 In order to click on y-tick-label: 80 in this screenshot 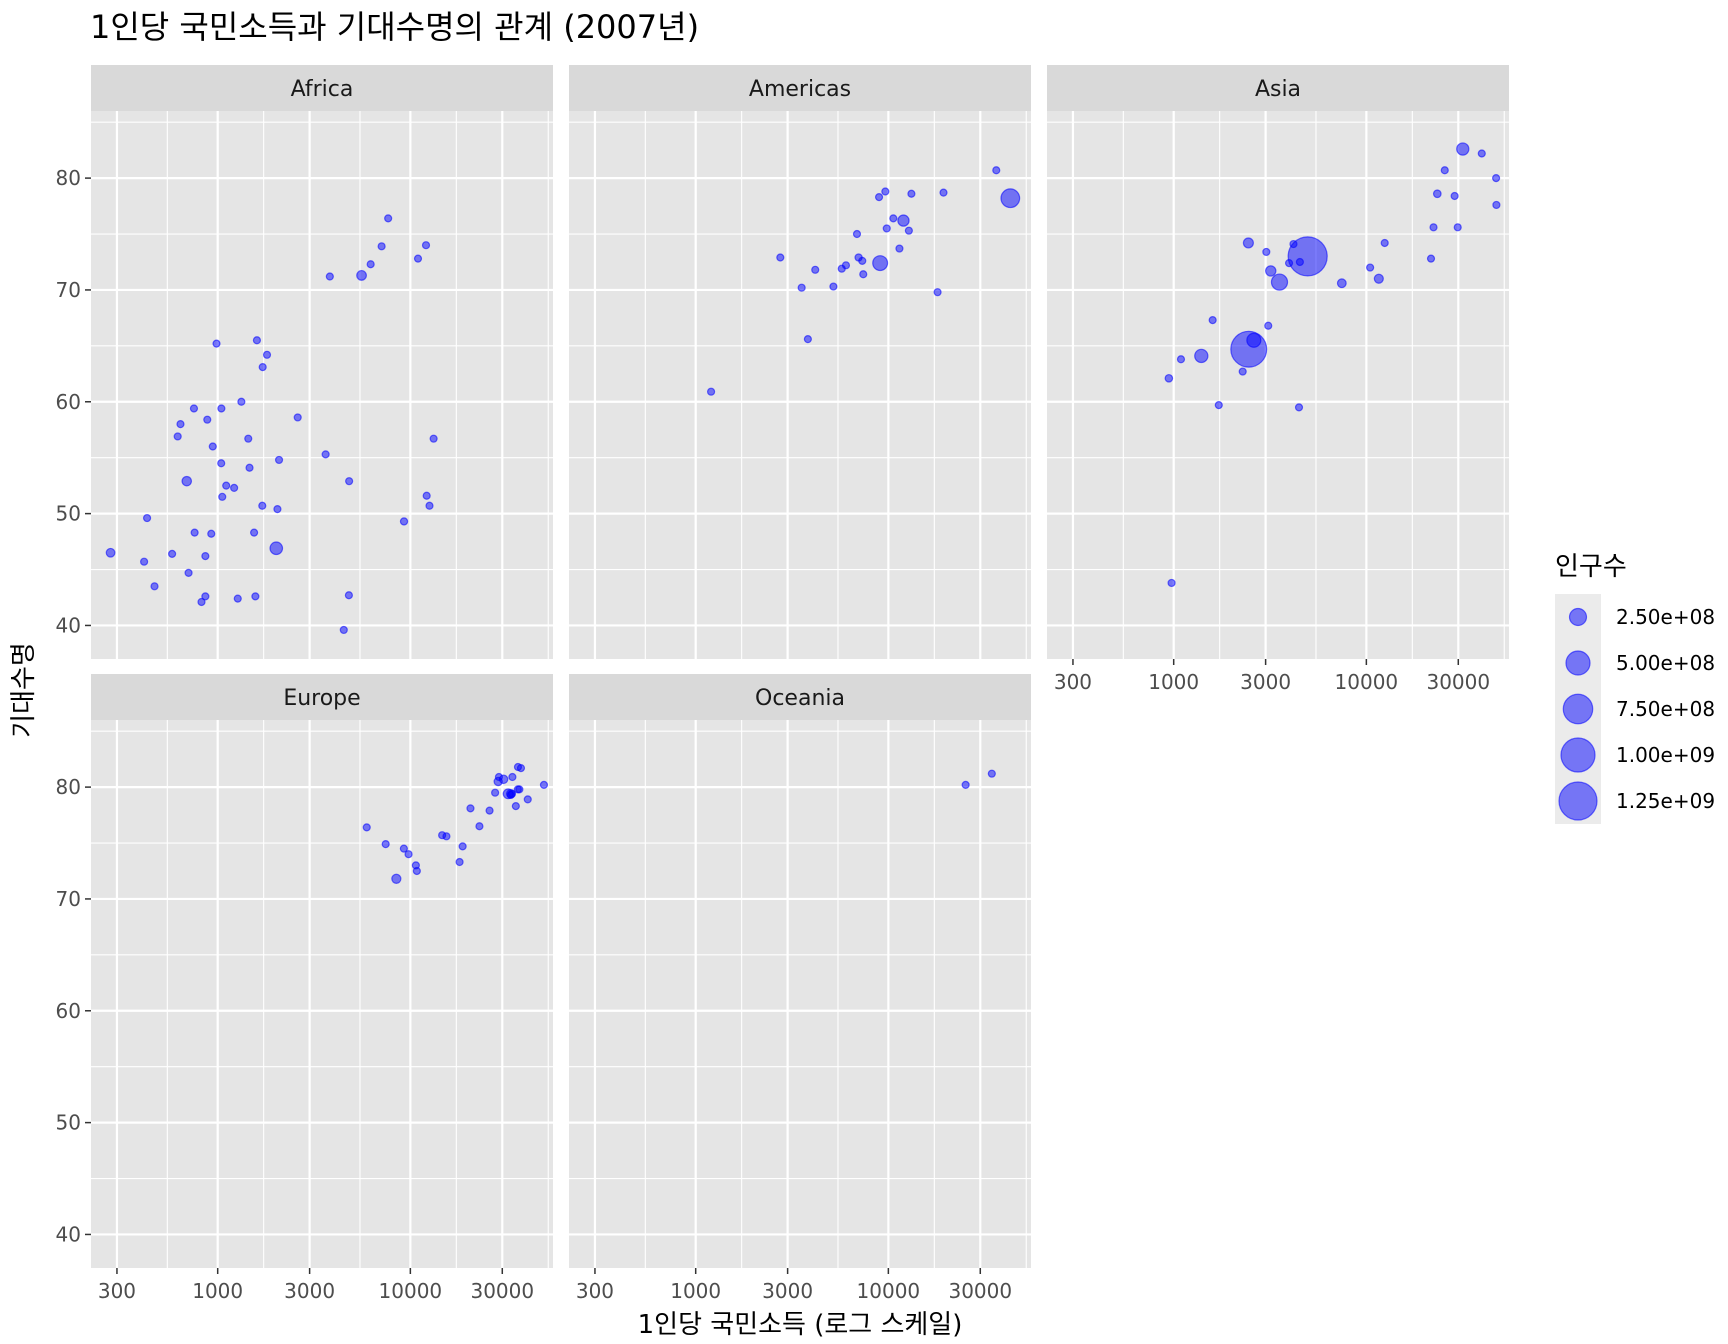, I will do `click(68, 178)`.